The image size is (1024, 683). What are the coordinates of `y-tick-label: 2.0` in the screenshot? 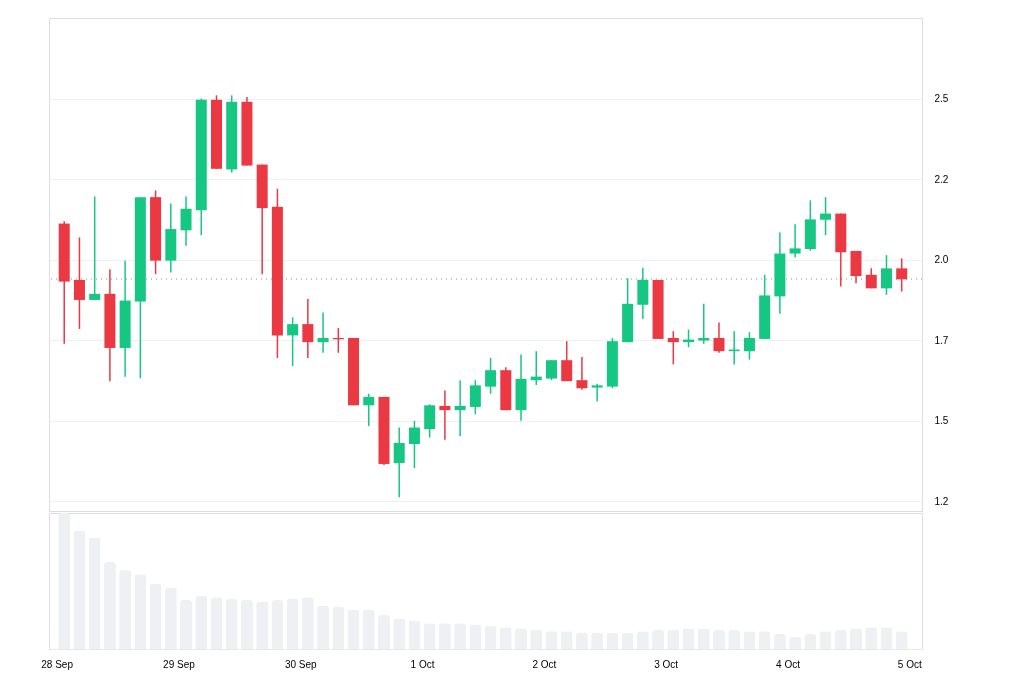 It's located at (941, 260).